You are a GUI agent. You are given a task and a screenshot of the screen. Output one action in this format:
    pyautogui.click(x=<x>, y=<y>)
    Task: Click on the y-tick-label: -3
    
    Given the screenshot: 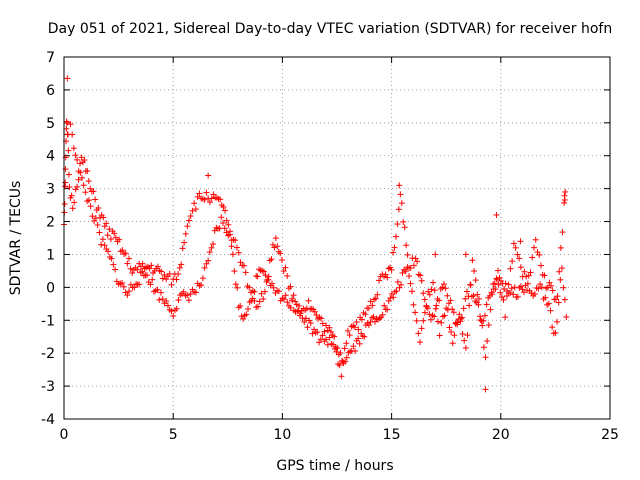 What is the action you would take?
    pyautogui.click(x=48, y=387)
    